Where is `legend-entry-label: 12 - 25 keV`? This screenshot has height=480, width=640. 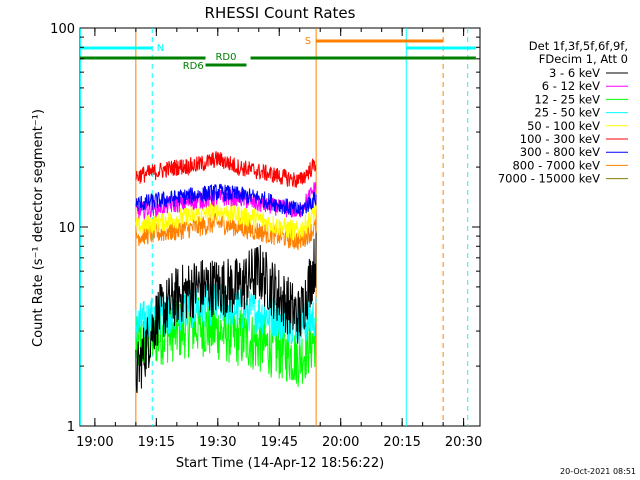 legend-entry-label: 12 - 25 keV is located at coordinates (567, 99).